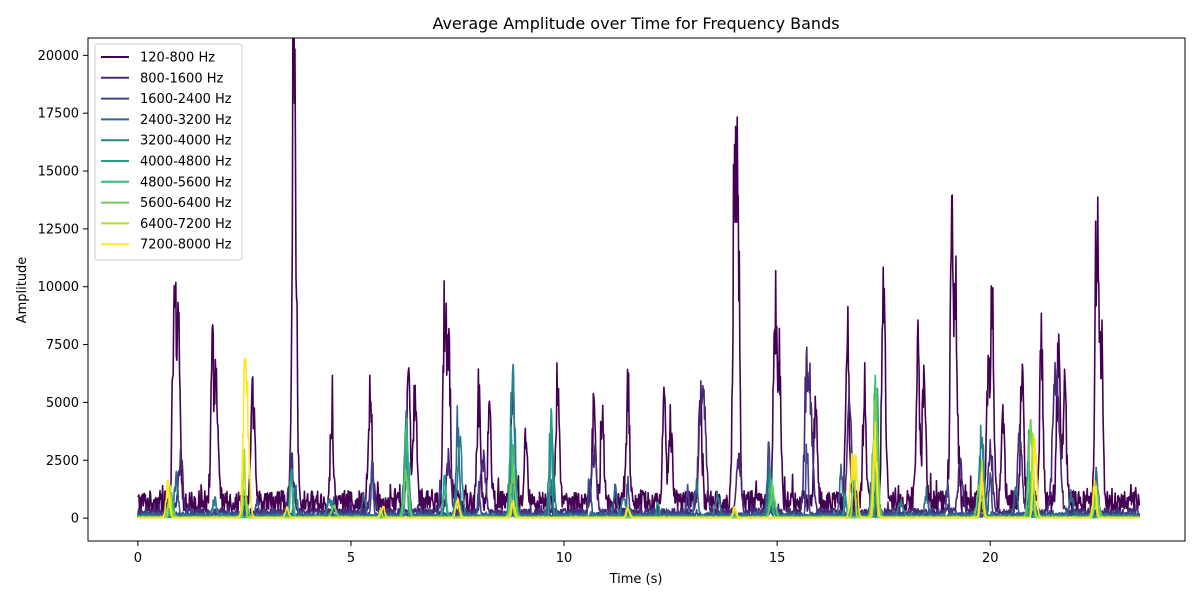 The image size is (1200, 600). What do you see at coordinates (636, 579) in the screenshot?
I see `x-axis-title: Time (s)` at bounding box center [636, 579].